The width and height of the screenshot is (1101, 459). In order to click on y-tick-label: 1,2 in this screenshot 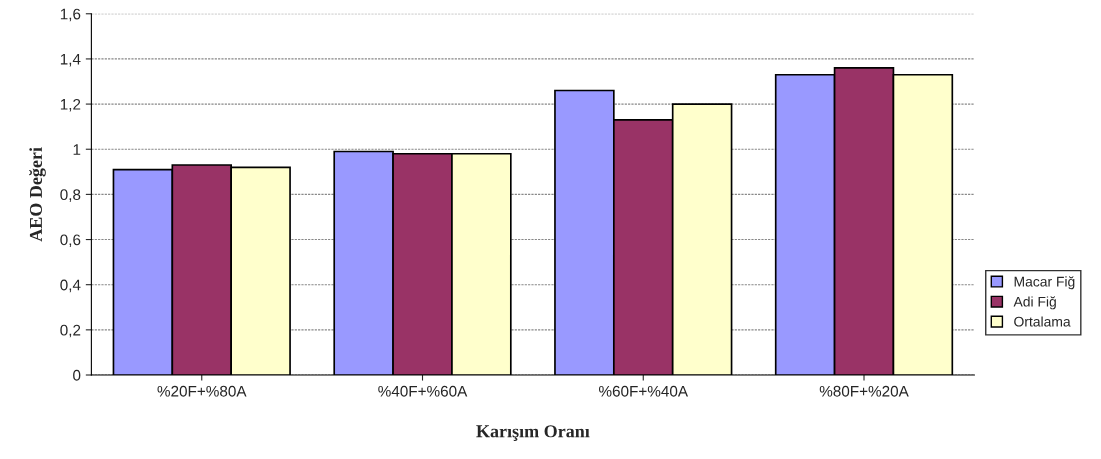, I will do `click(70, 105)`.